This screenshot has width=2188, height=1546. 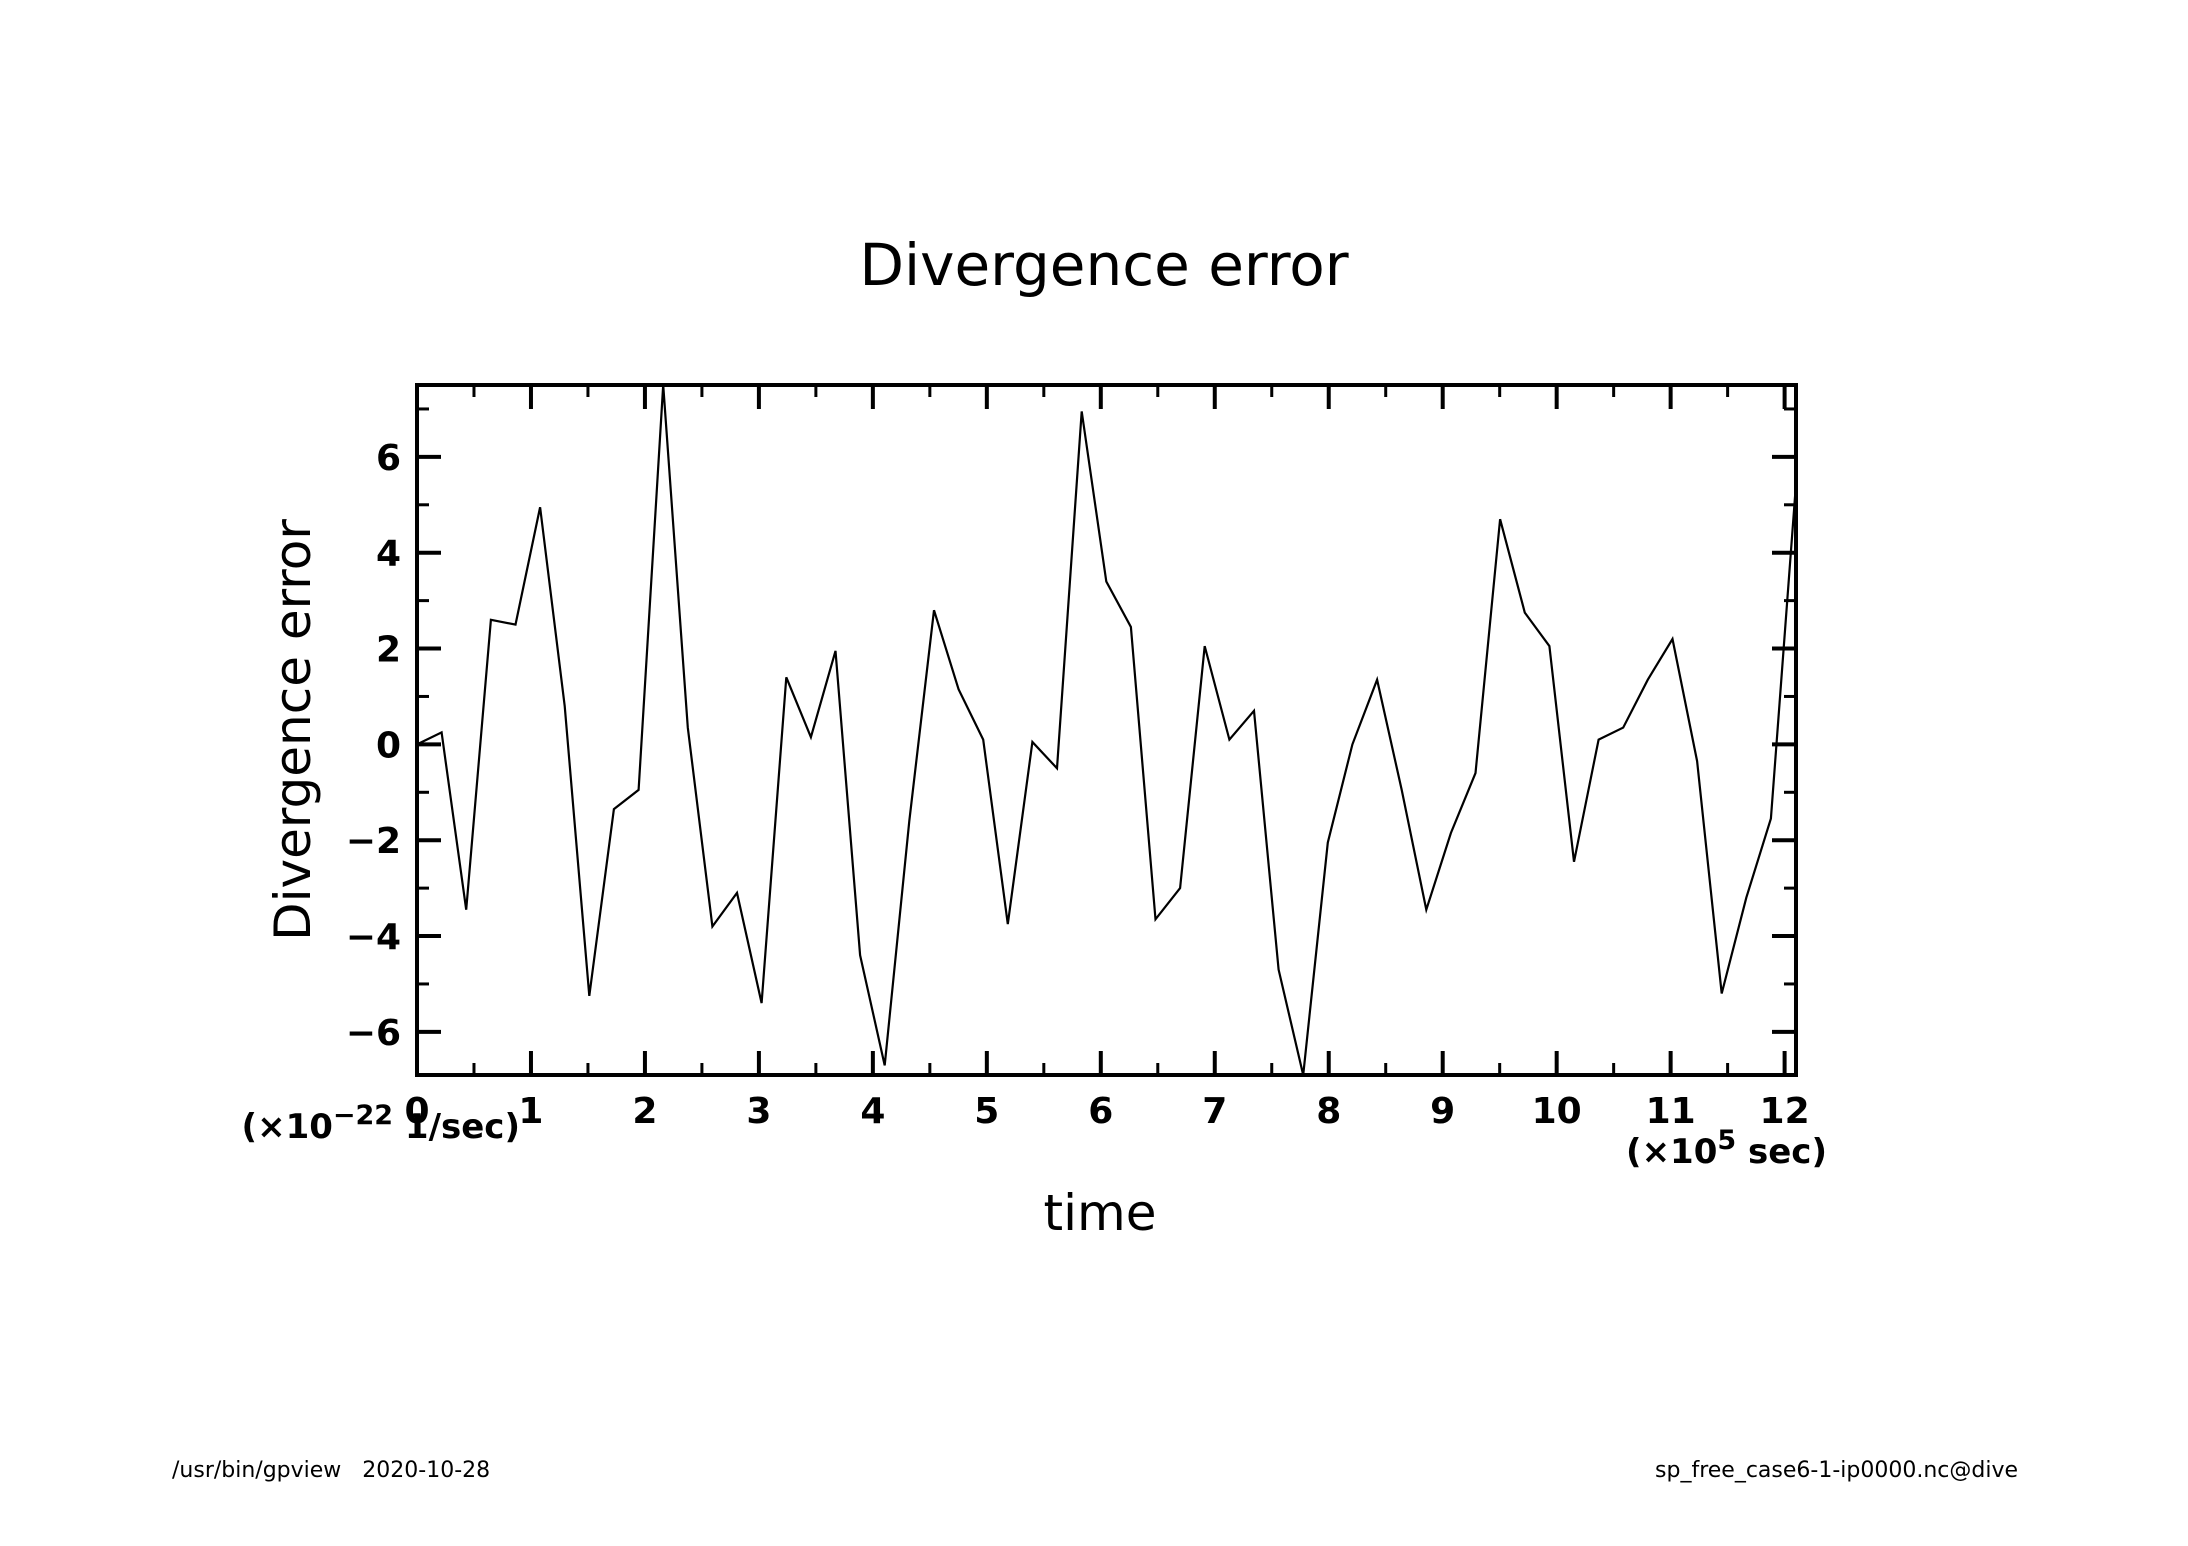 I want to click on y-unit-prefix: (×10, so click(x=287, y=1127).